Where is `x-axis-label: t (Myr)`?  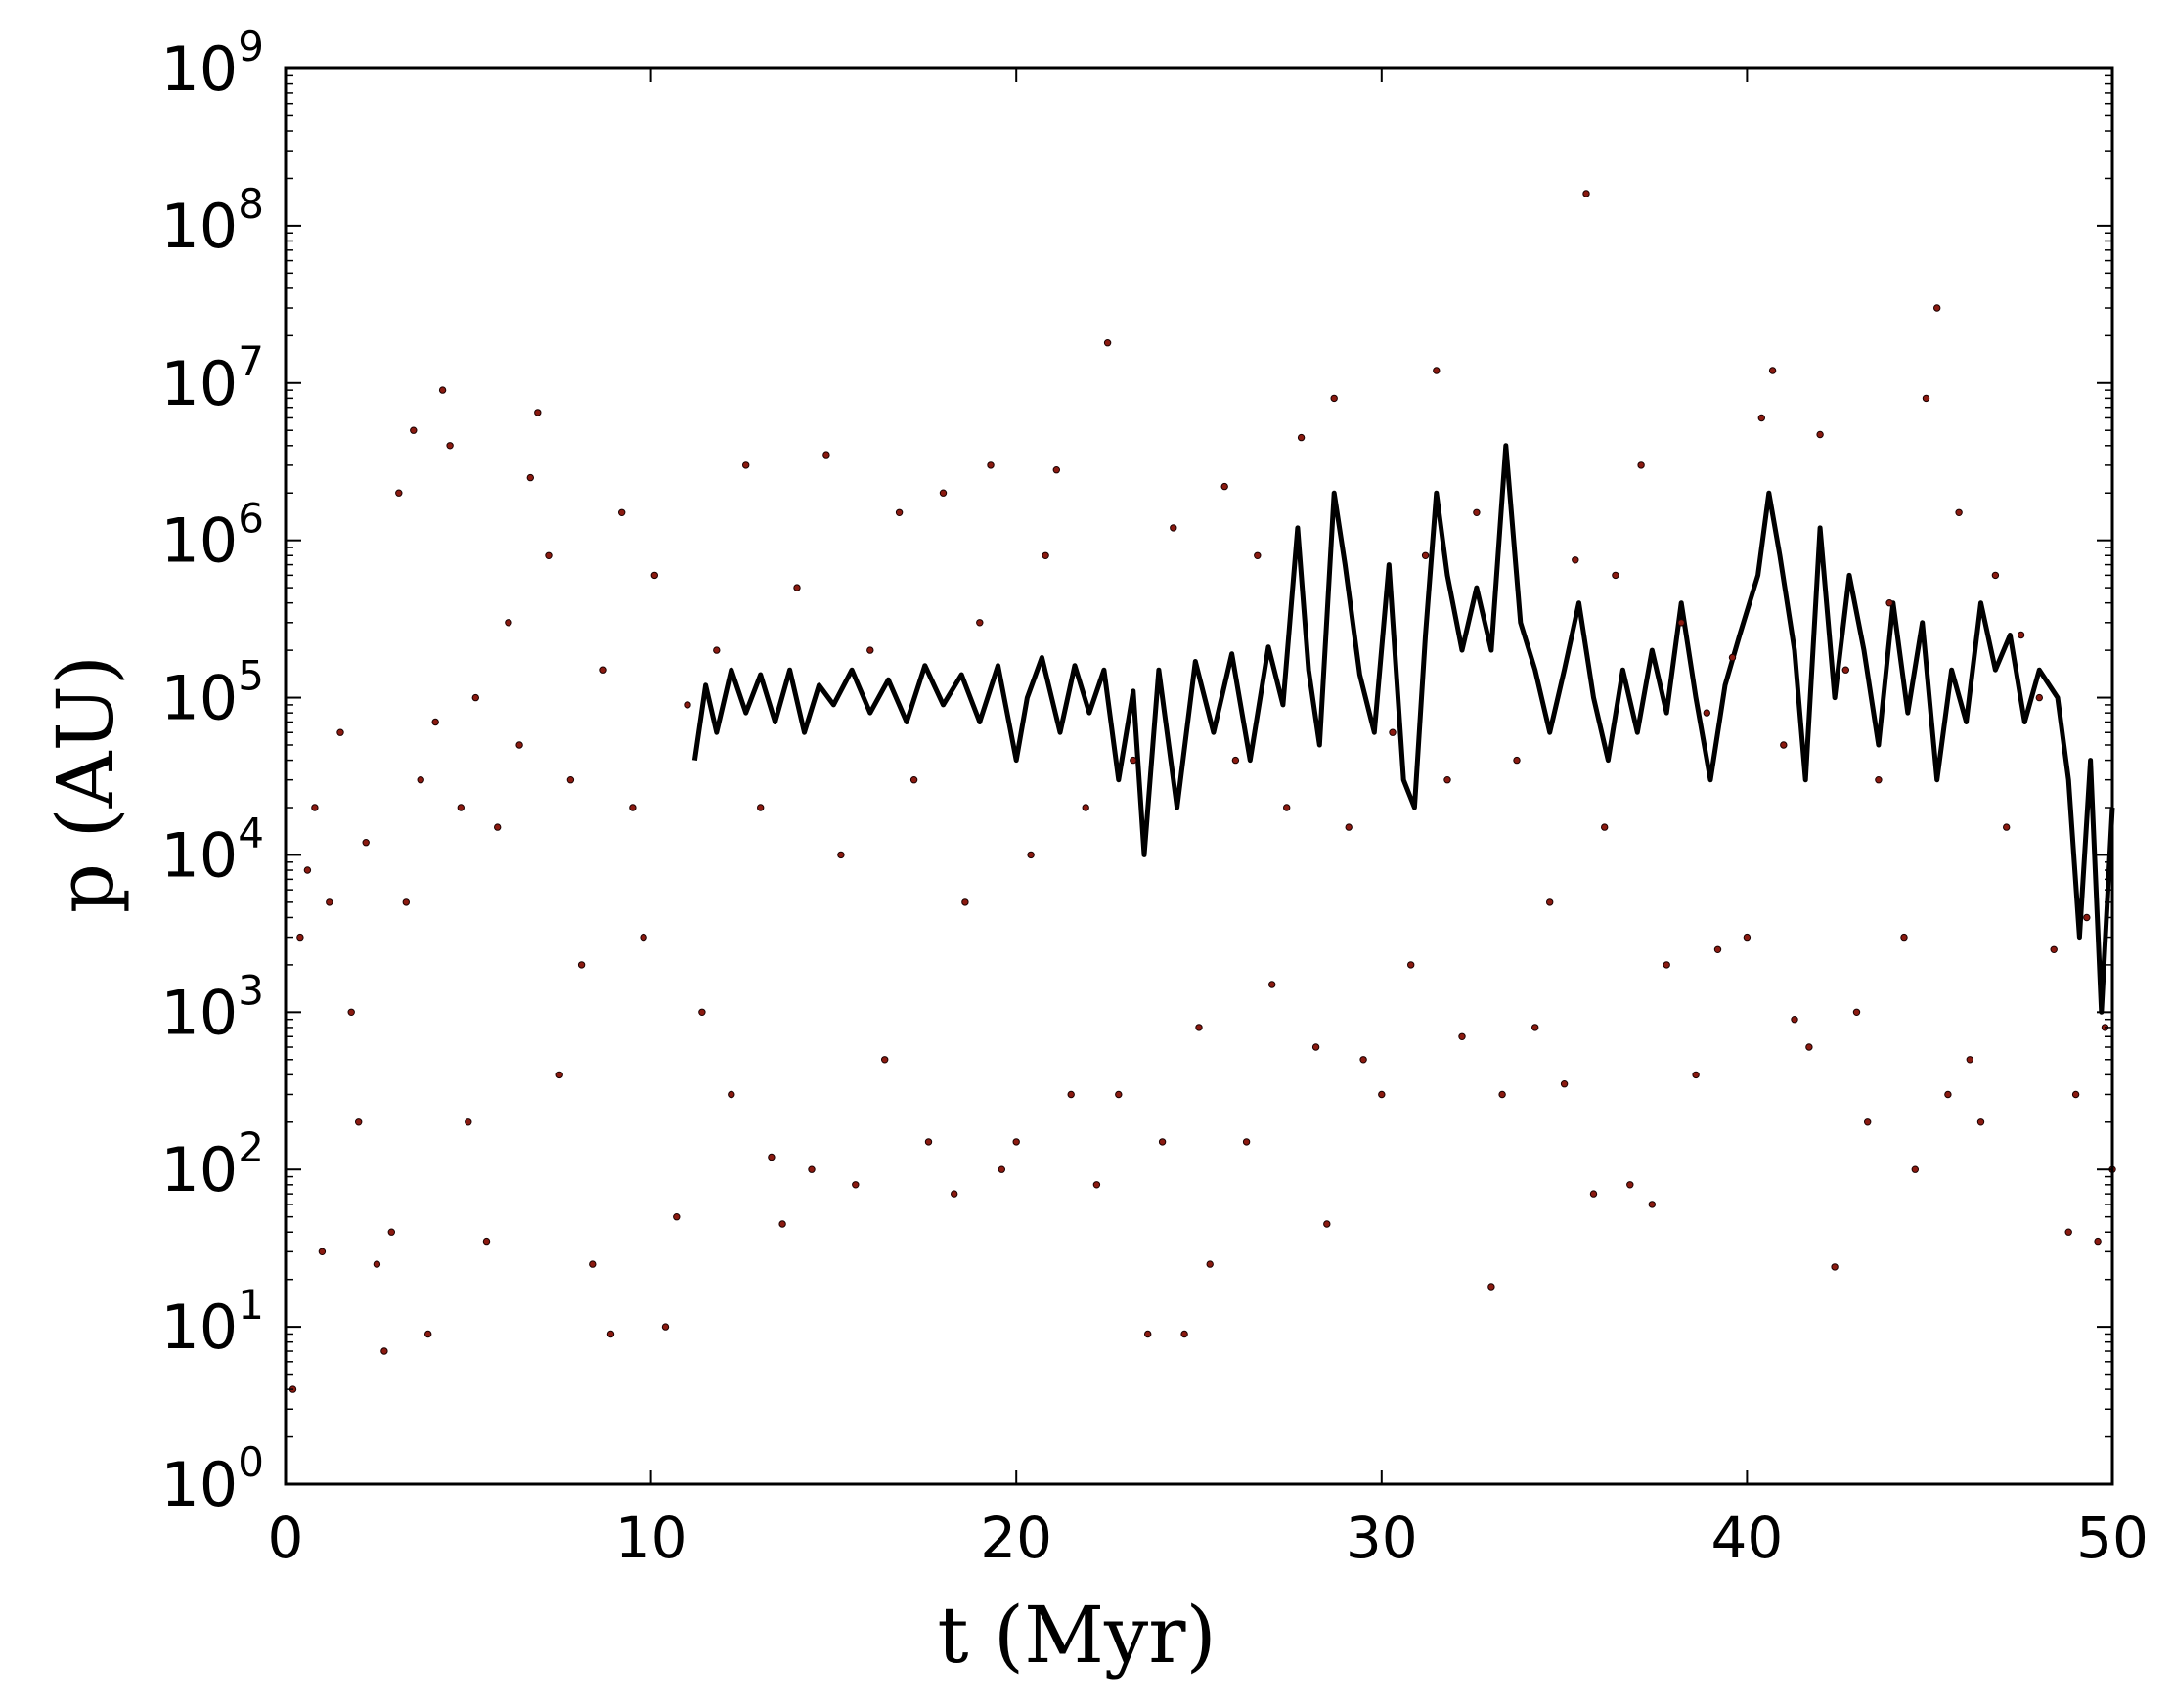 x-axis-label: t (Myr) is located at coordinates (1076, 1635).